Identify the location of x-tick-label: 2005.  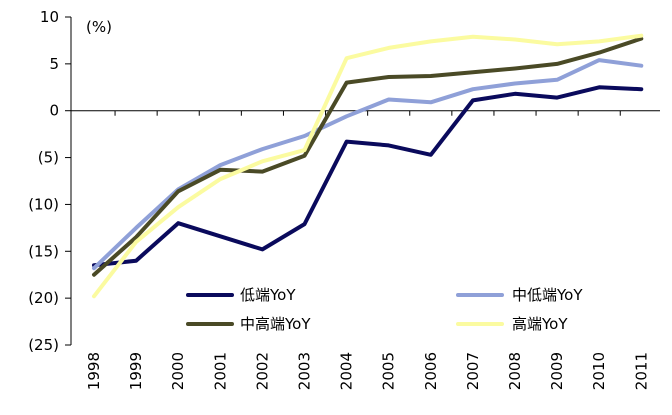
(389, 371).